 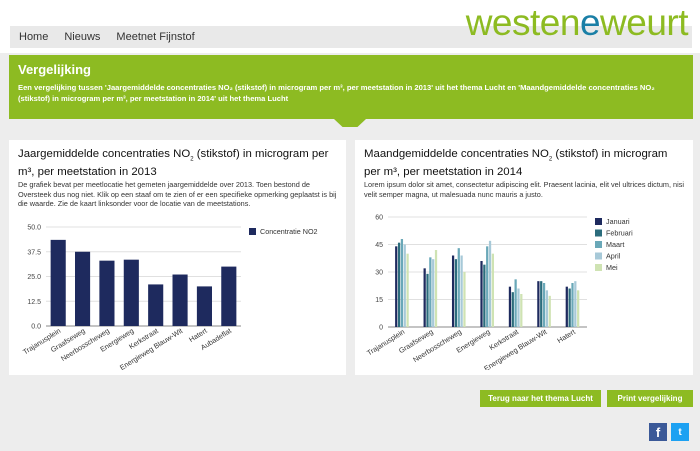 What do you see at coordinates (644, 22) in the screenshot?
I see `logo-part3: weurt` at bounding box center [644, 22].